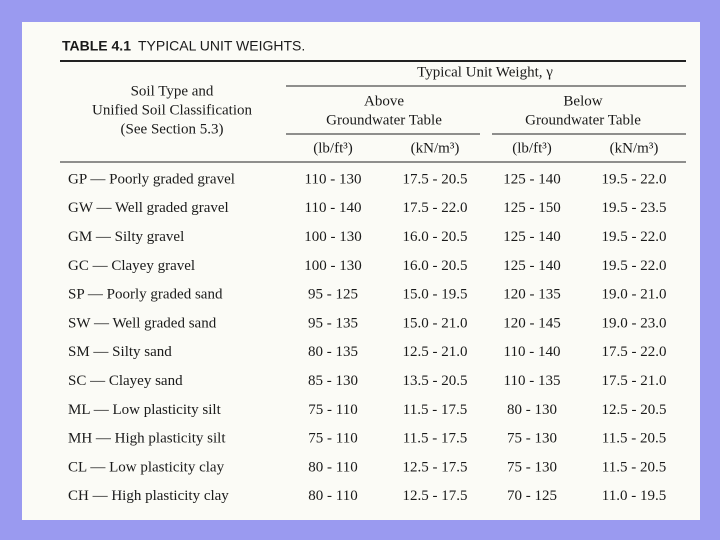  Describe the element at coordinates (96, 46) in the screenshot. I see `table-number: TABLE 4.1` at that location.